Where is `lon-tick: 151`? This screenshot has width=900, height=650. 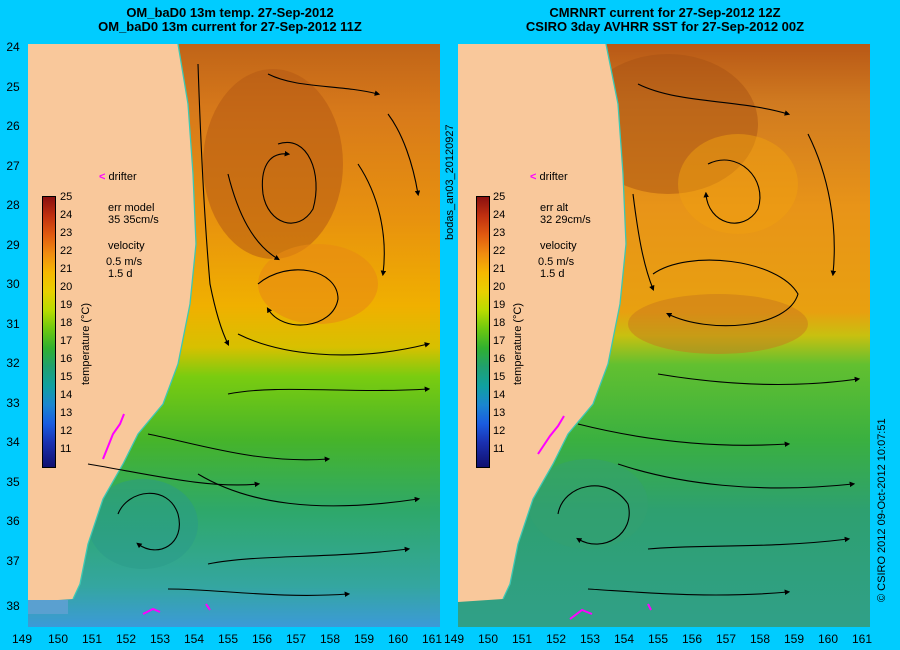
lon-tick: 151 is located at coordinates (522, 639).